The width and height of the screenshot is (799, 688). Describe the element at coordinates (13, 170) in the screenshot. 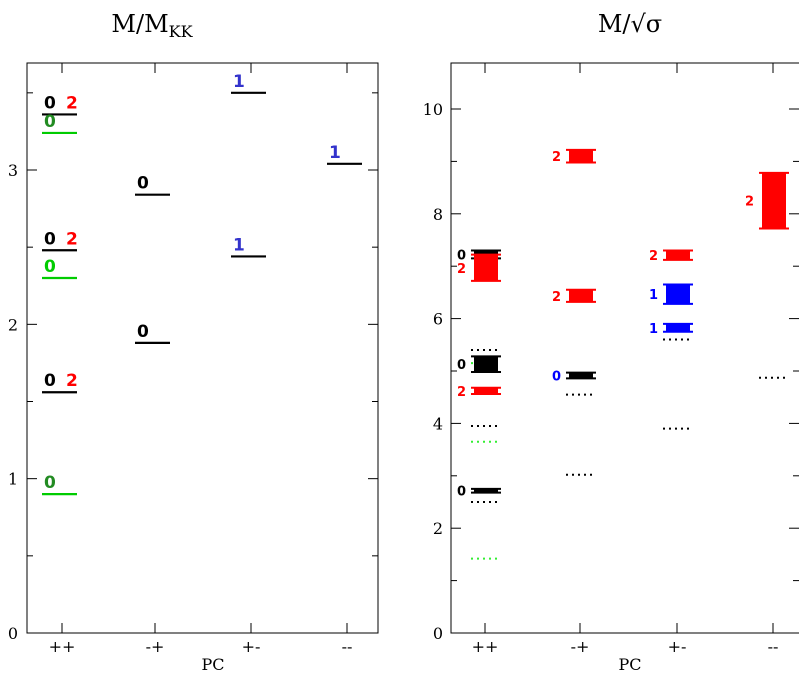

I see `left-y-tick-label: 3` at that location.